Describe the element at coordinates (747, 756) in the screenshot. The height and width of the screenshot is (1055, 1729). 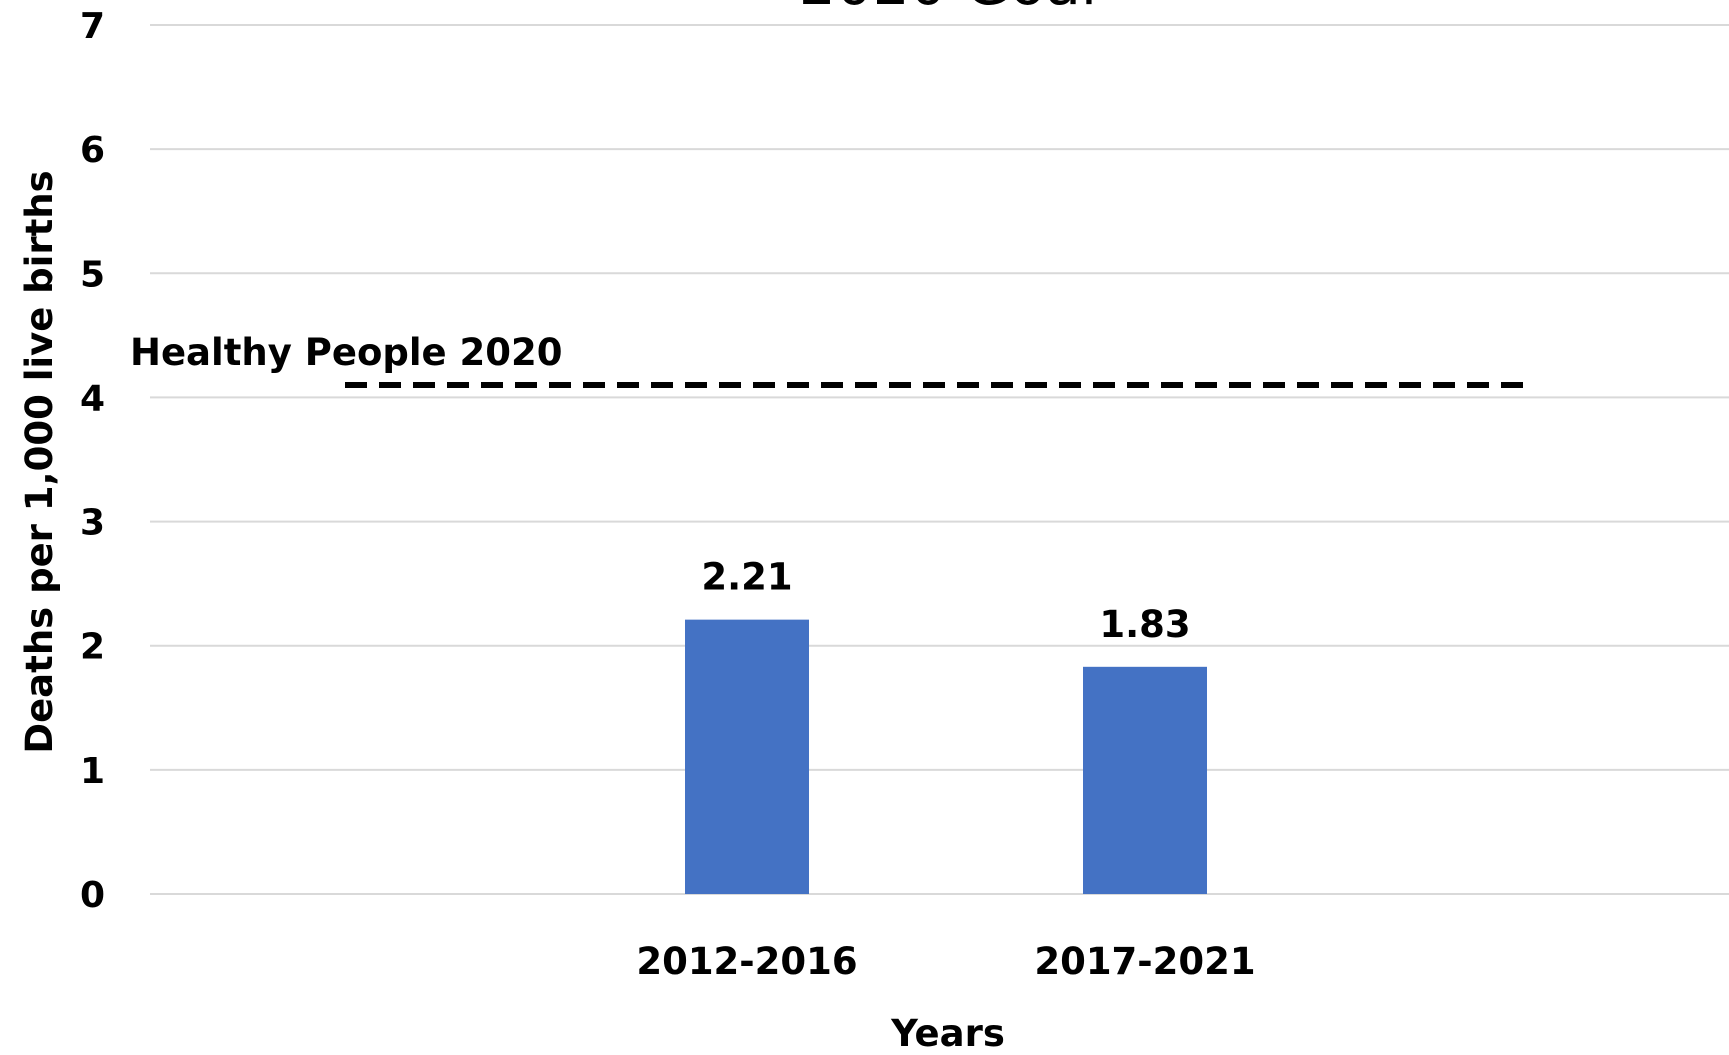
I see `bar-2012-2016` at that location.